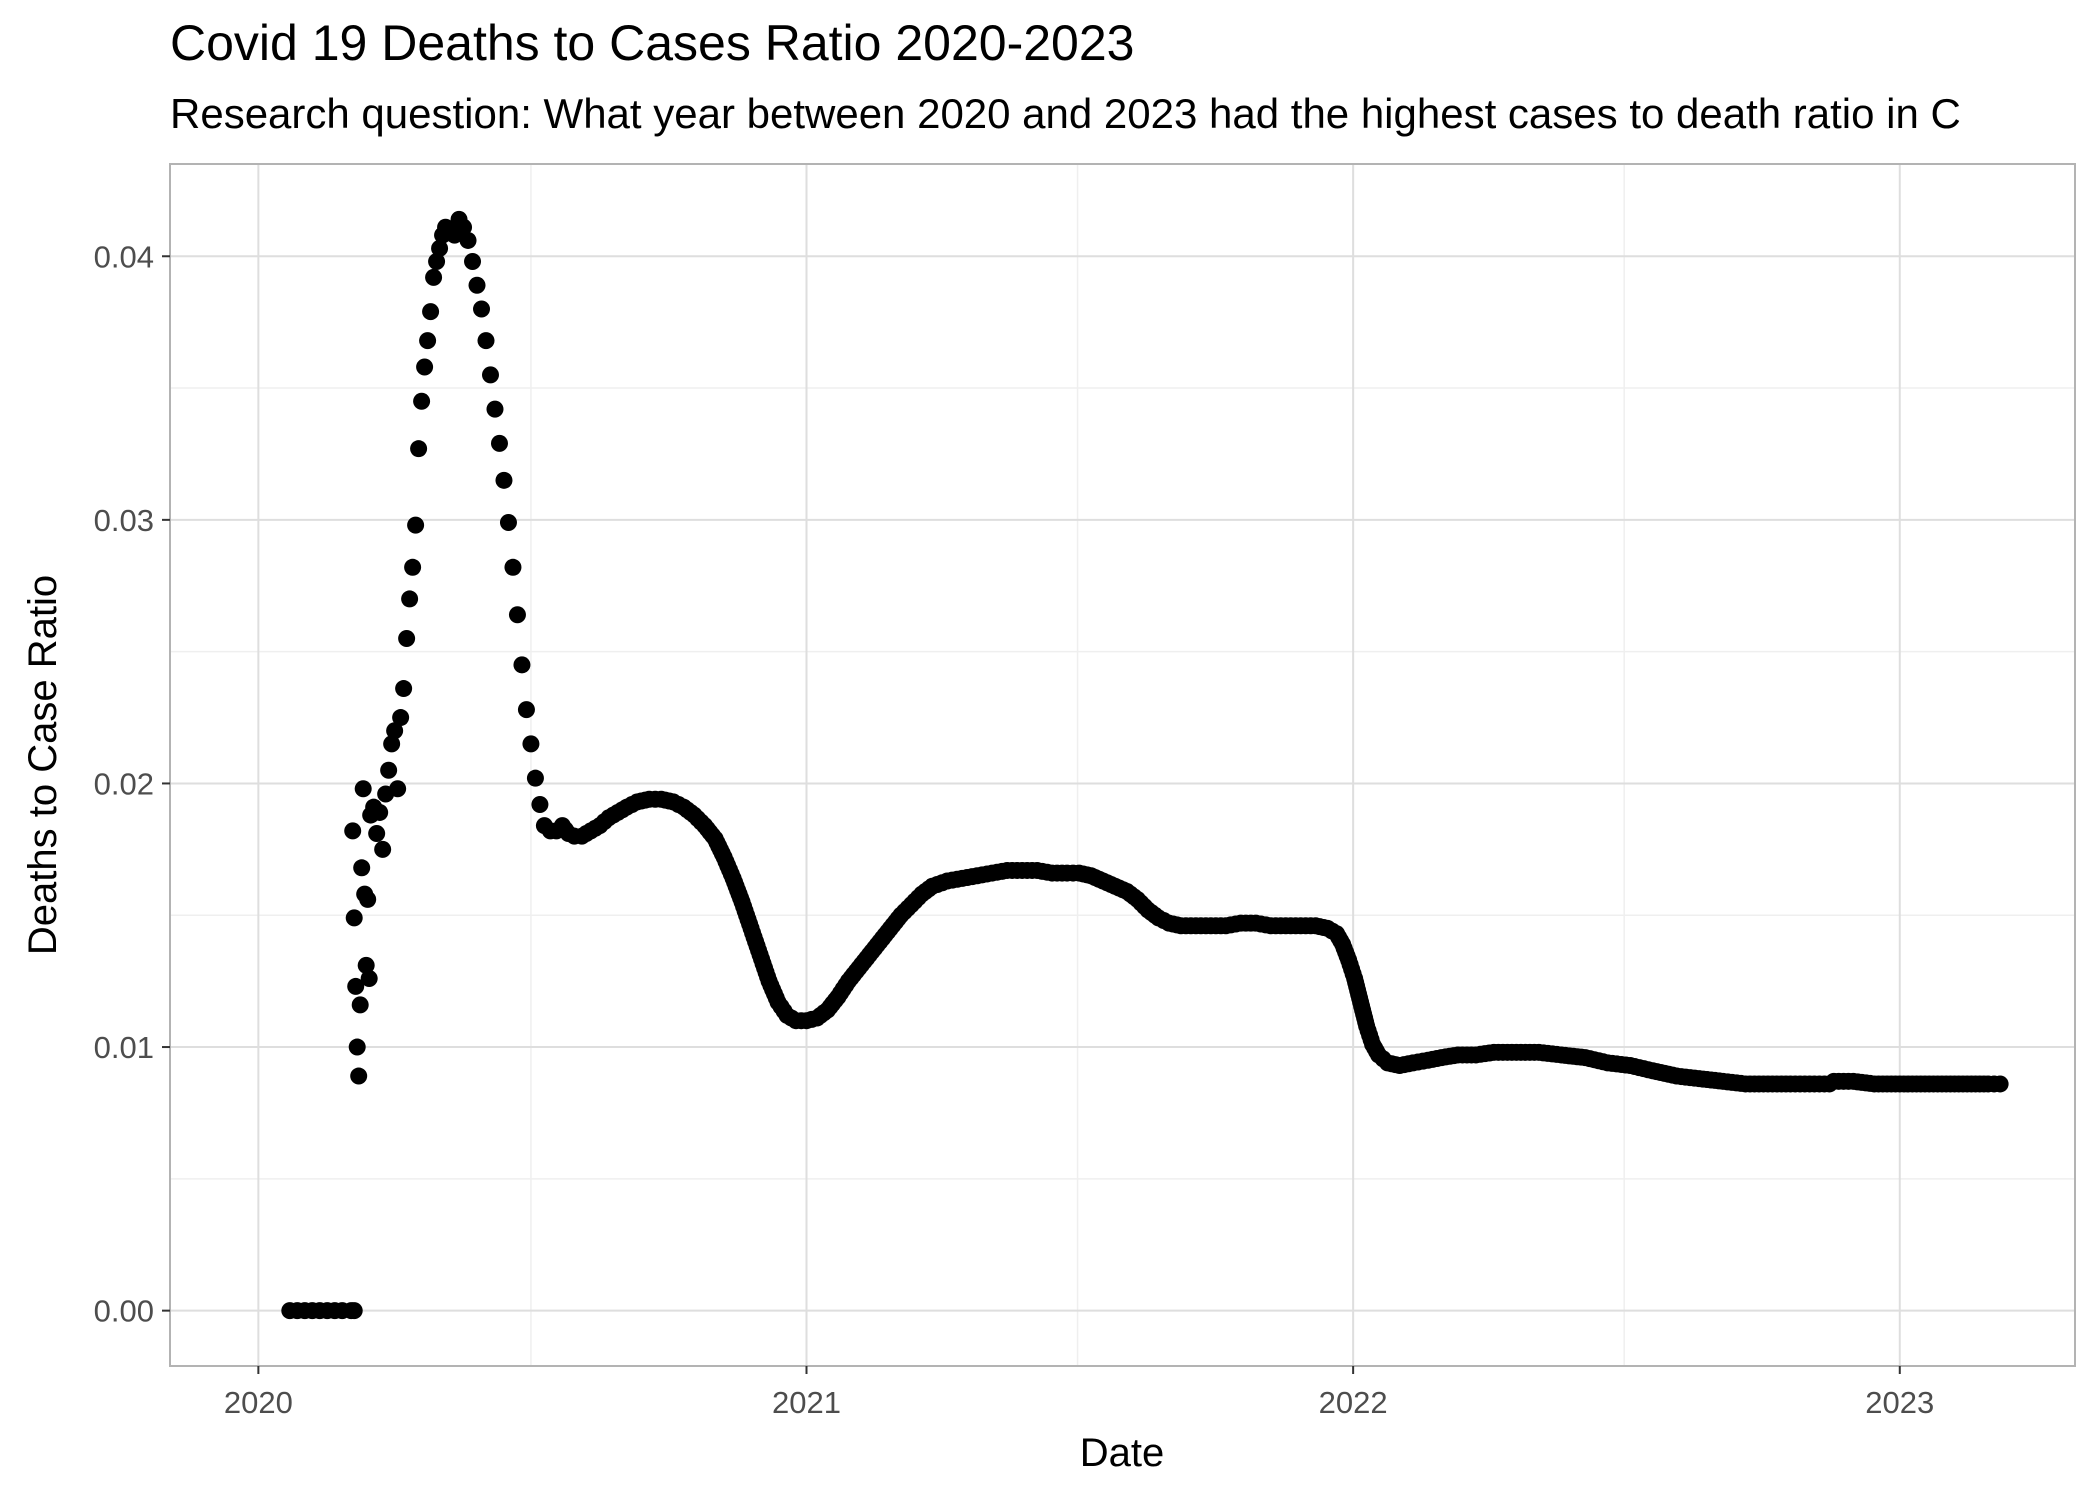 The height and width of the screenshot is (1499, 2099). What do you see at coordinates (124, 783) in the screenshot?
I see `y-tick-label: 0.02` at bounding box center [124, 783].